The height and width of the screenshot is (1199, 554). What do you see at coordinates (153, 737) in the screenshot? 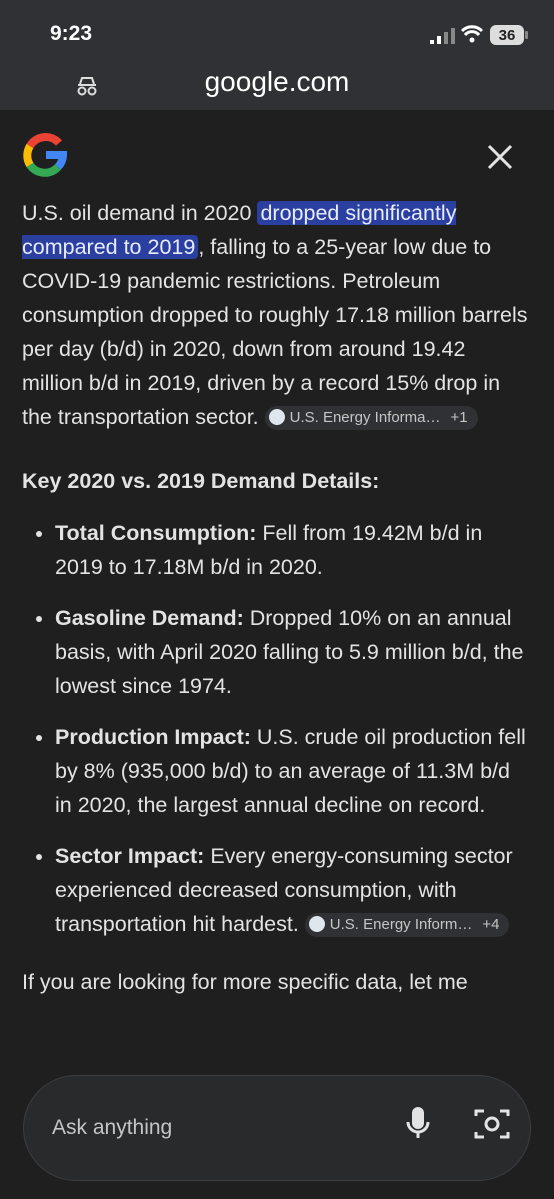
I see `bullet-label: Production Impact:` at bounding box center [153, 737].